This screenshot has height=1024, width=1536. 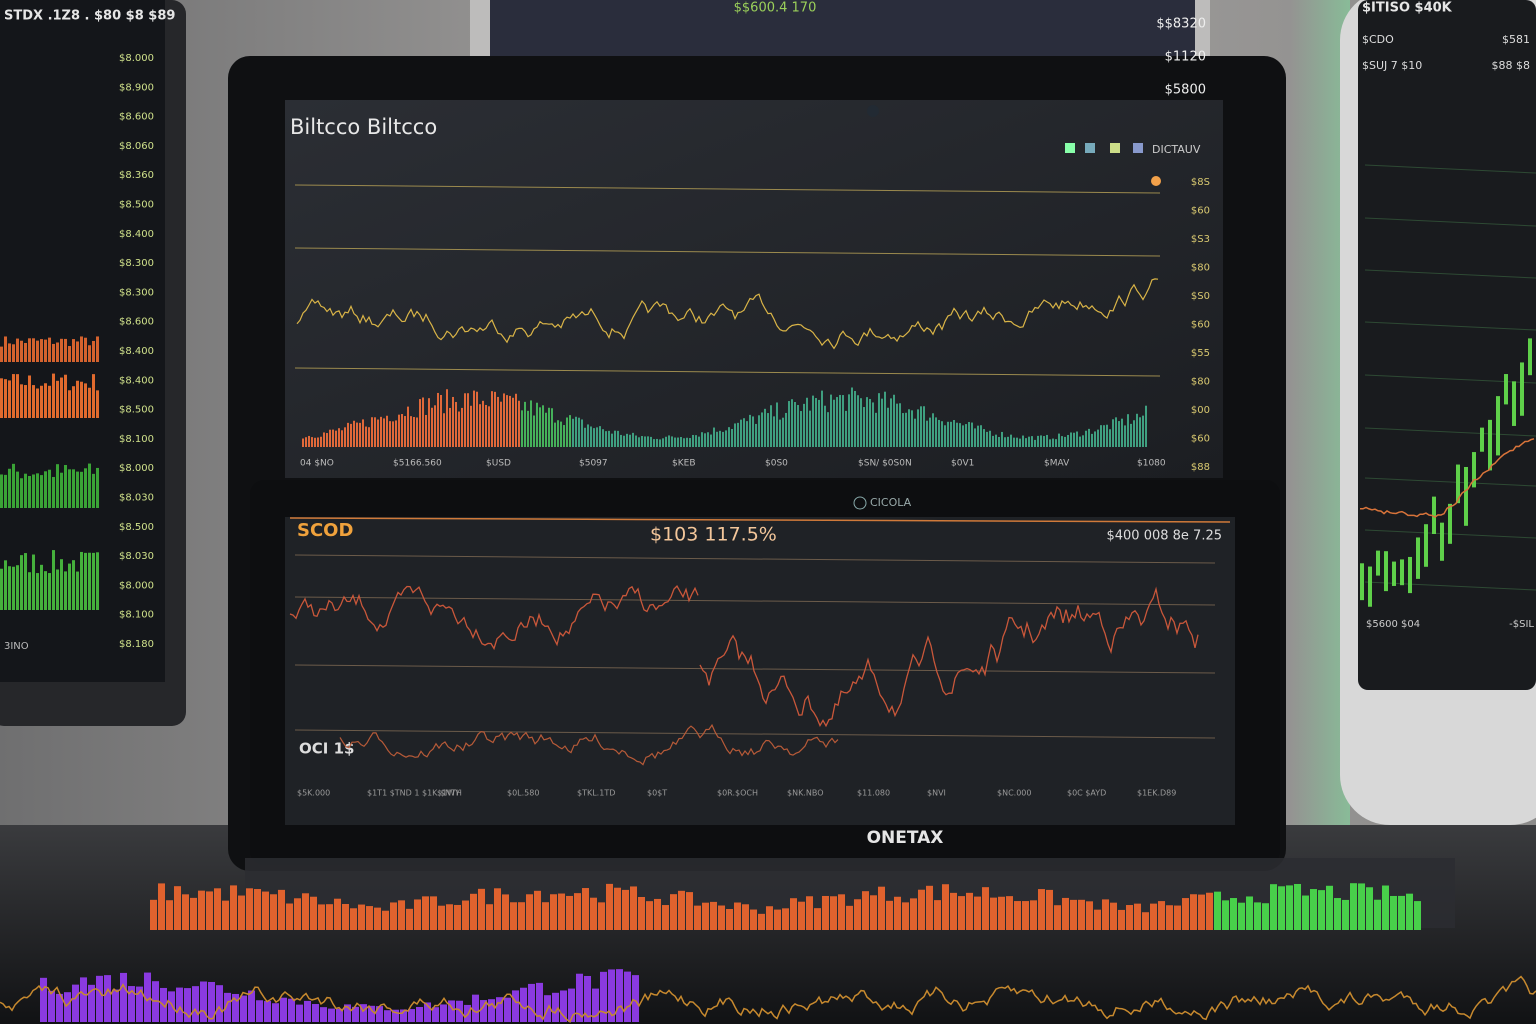 What do you see at coordinates (755, 669) in the screenshot?
I see `lower-gridline` at bounding box center [755, 669].